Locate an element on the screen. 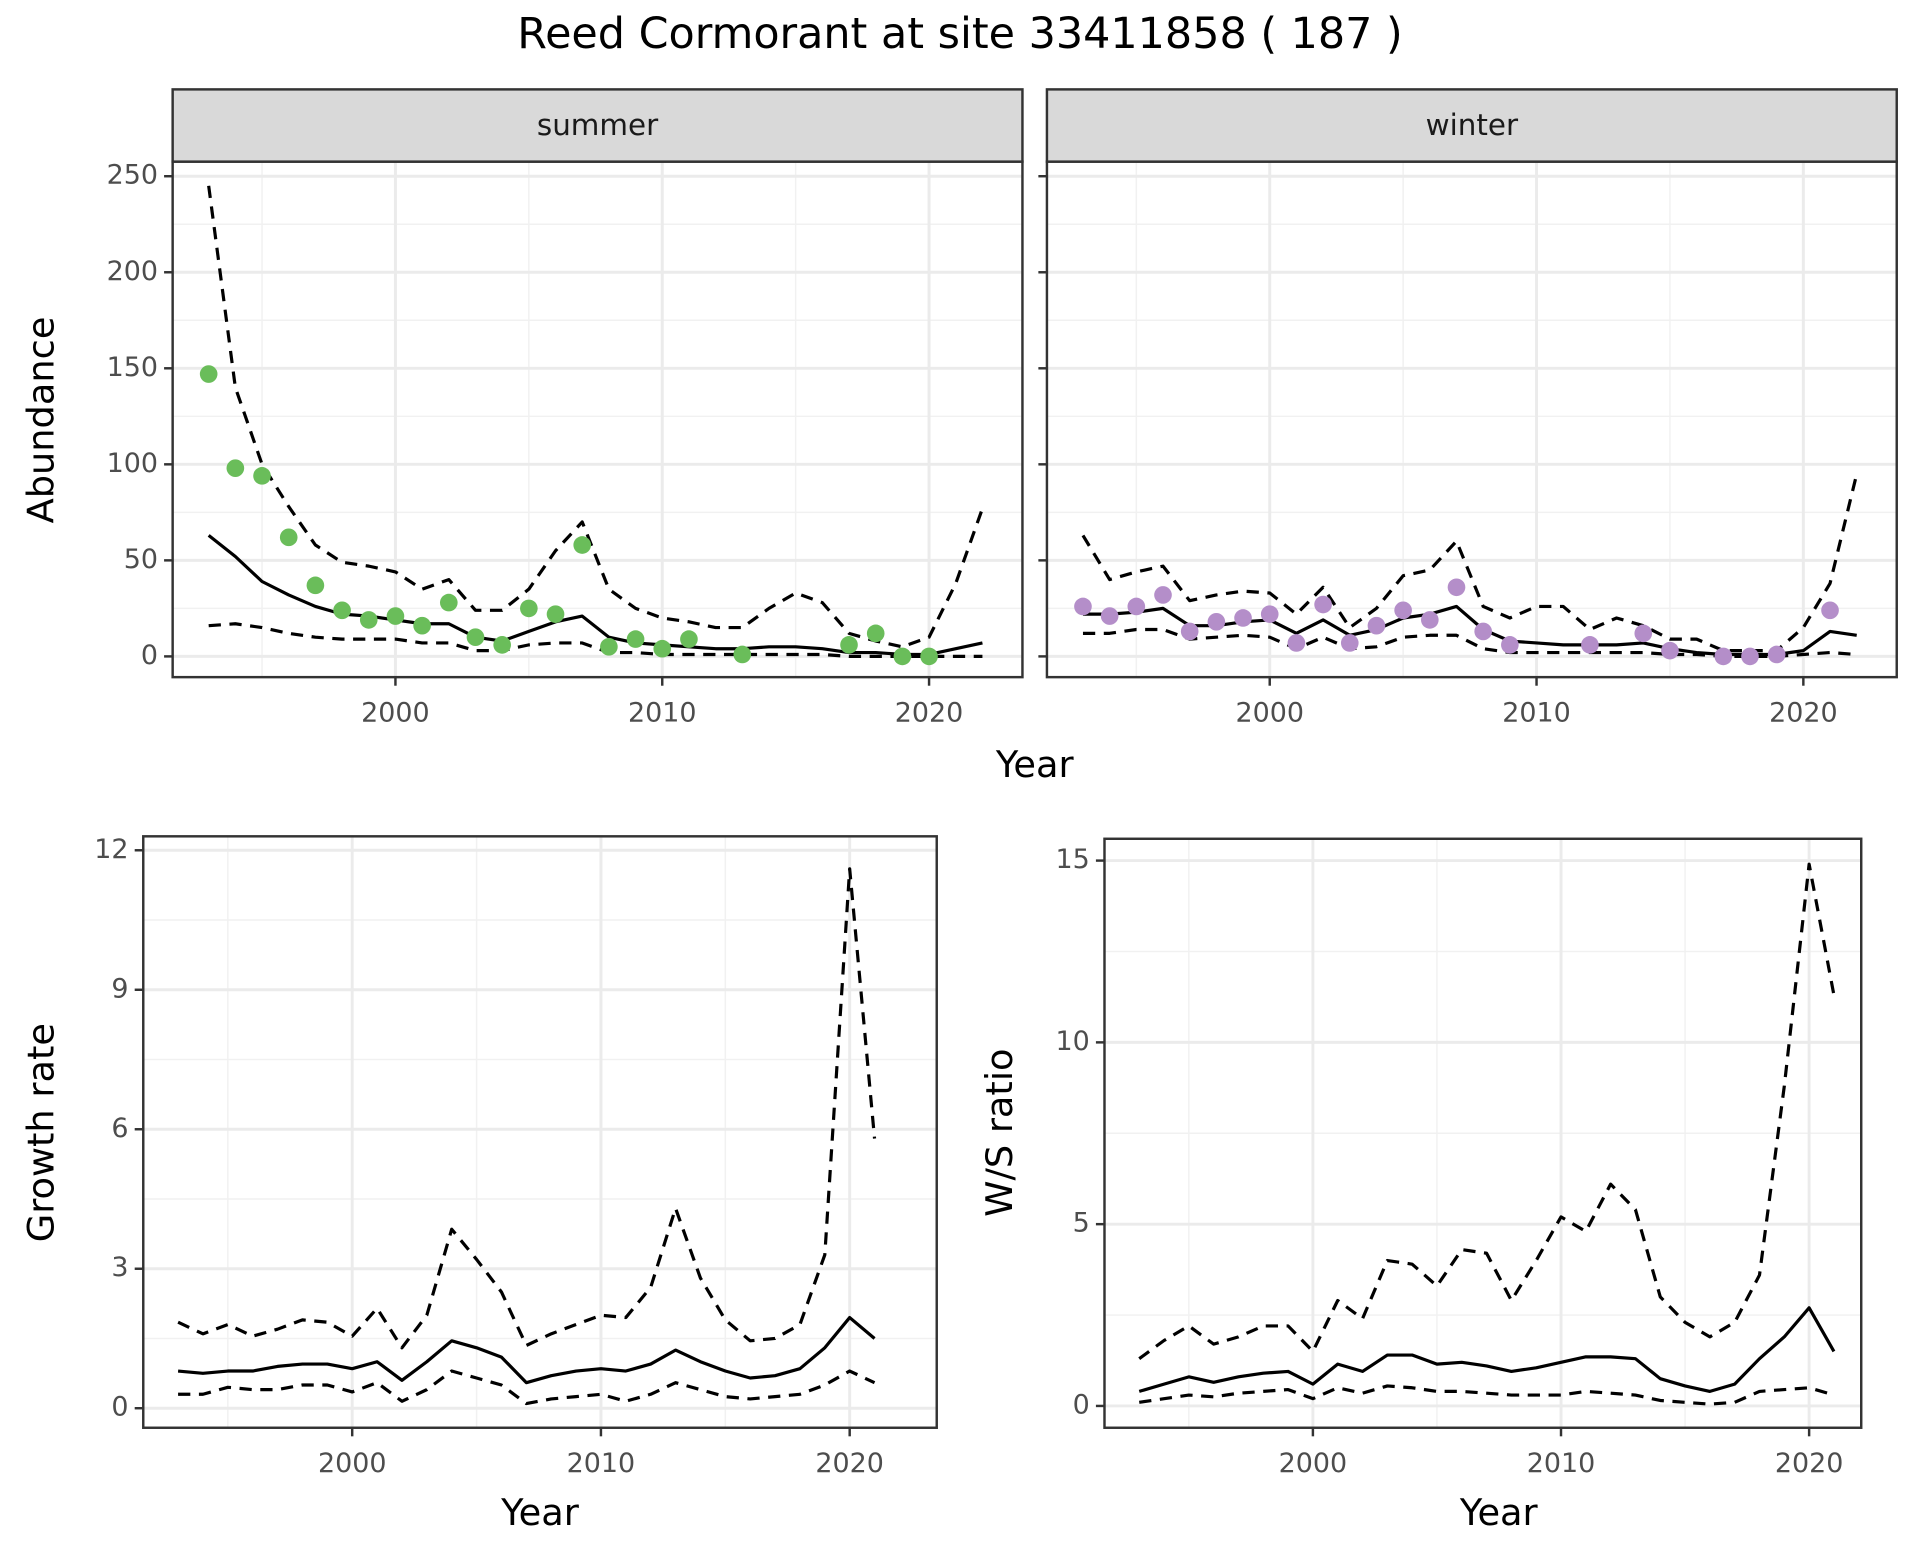 The height and width of the screenshot is (1560, 1920). y-tick-label: 150 is located at coordinates (132, 367).